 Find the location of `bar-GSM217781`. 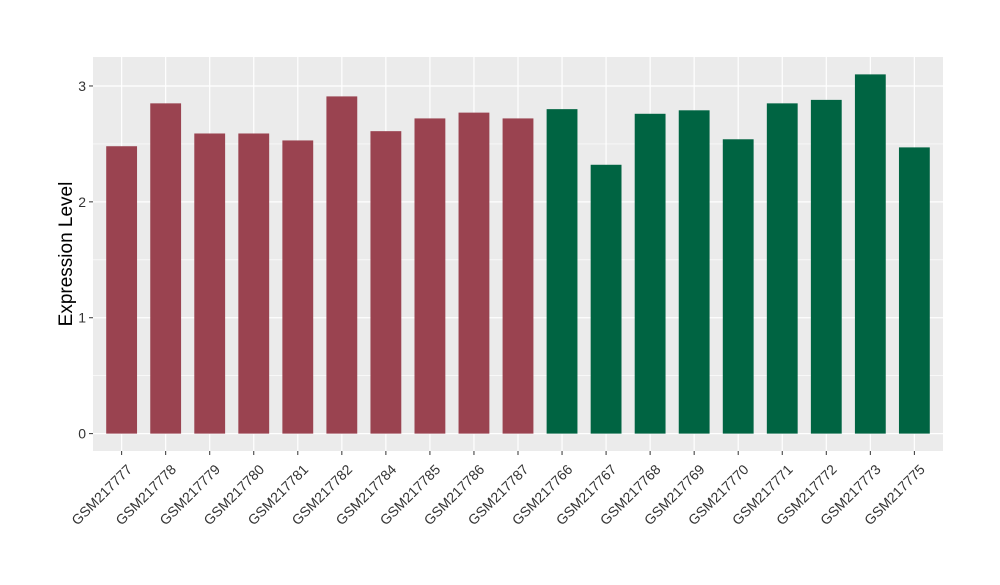

bar-GSM217781 is located at coordinates (298, 287).